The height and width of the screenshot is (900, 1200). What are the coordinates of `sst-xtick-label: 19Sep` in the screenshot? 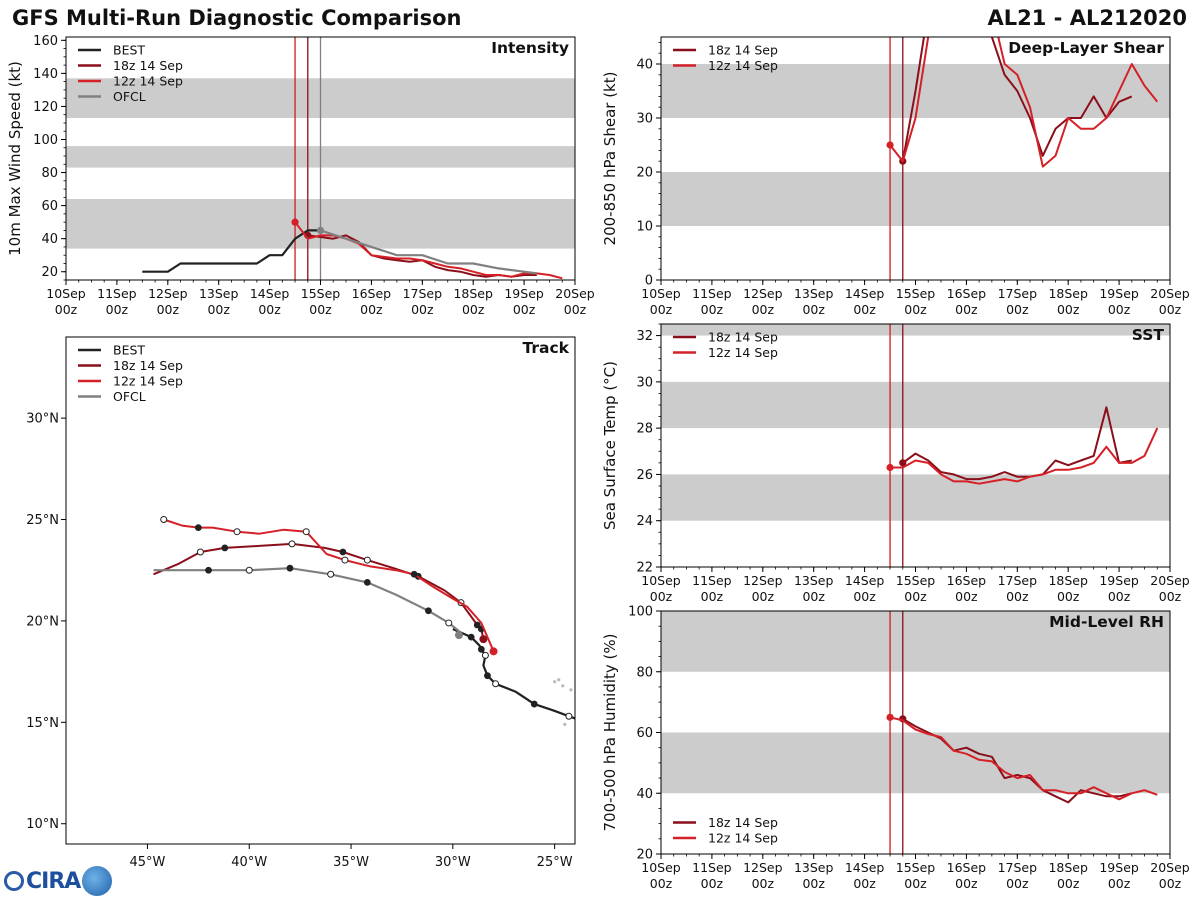 It's located at (1119, 580).